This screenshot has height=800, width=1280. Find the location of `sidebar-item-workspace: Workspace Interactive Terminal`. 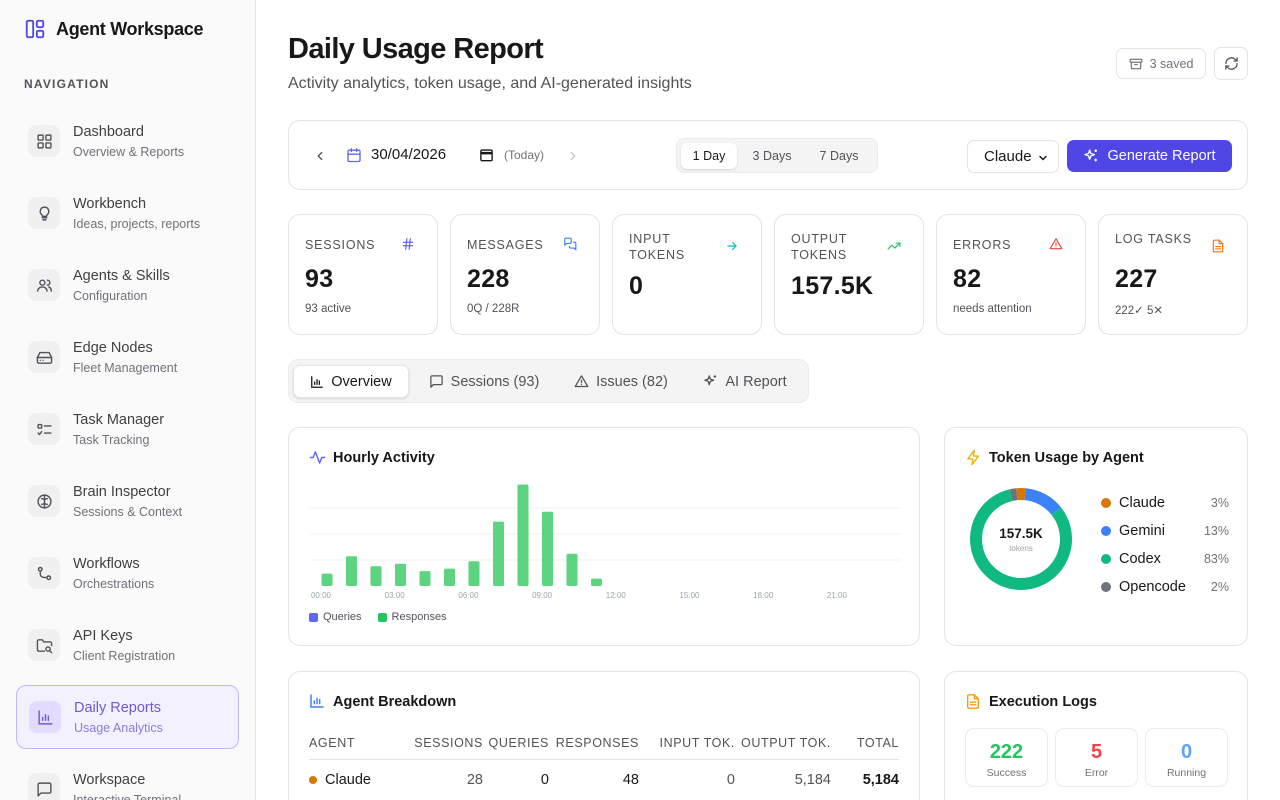

sidebar-item-workspace: Workspace Interactive Terminal is located at coordinates (127, 779).